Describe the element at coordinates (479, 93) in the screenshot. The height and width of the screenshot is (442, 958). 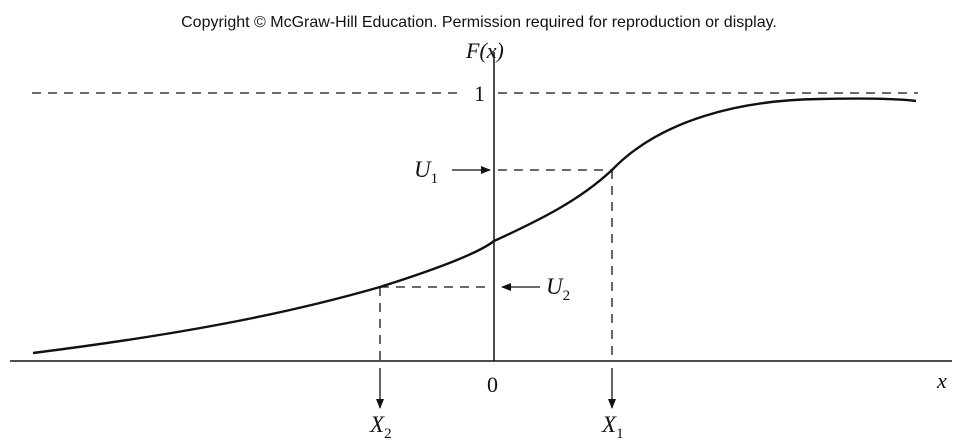
I see `one-label: 1` at that location.